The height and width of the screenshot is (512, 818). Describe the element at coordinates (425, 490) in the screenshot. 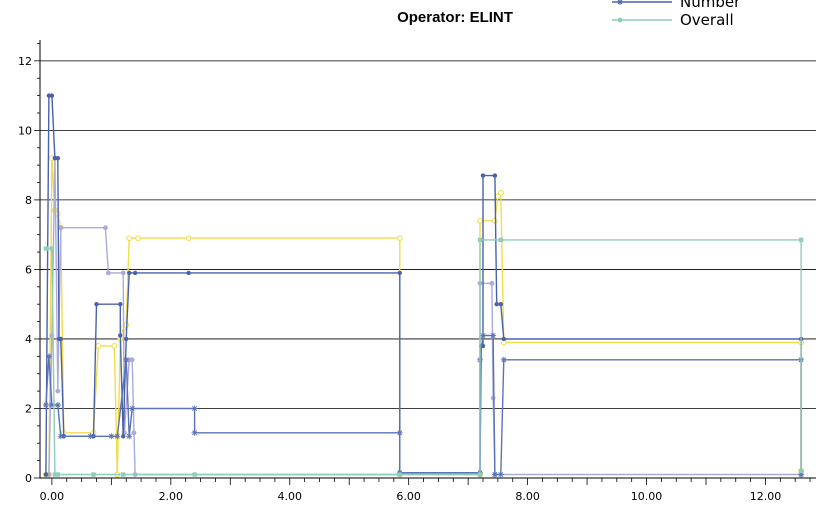

I see `x-ticks: 0.00 2.00 4.00 6.00 8.00 10.00 12.00` at that location.